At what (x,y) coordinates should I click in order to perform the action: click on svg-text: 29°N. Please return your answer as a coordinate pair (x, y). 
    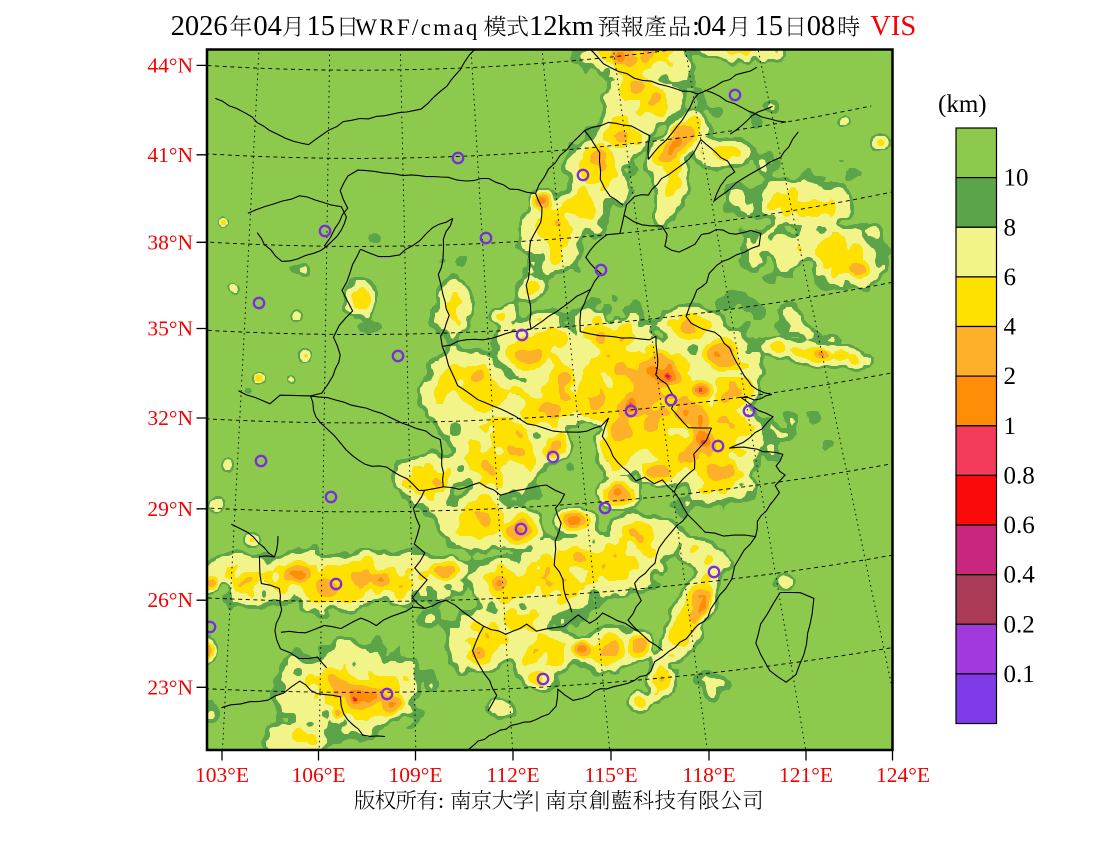
    Looking at the image, I should click on (170, 509).